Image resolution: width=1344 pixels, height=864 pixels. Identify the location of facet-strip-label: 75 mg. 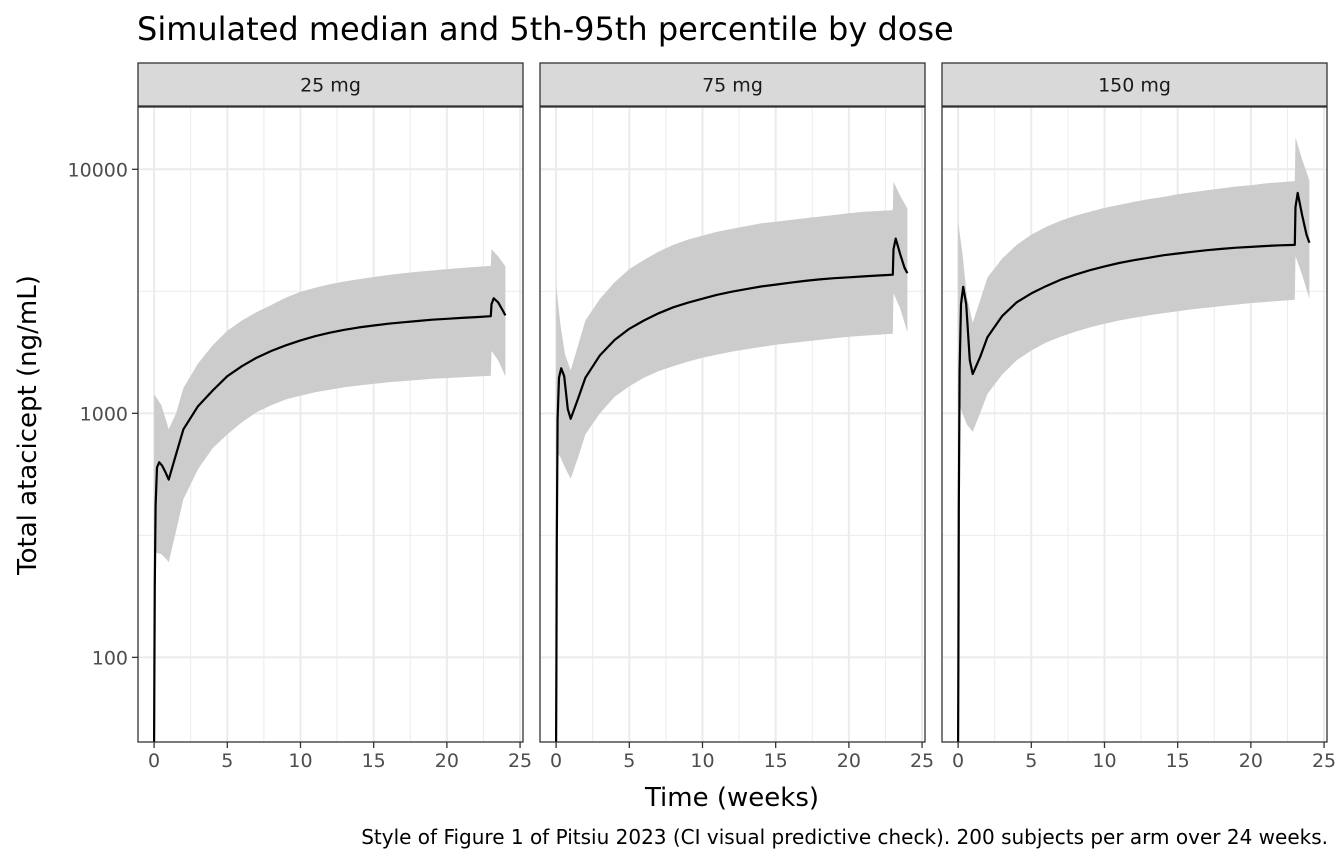
(732, 86).